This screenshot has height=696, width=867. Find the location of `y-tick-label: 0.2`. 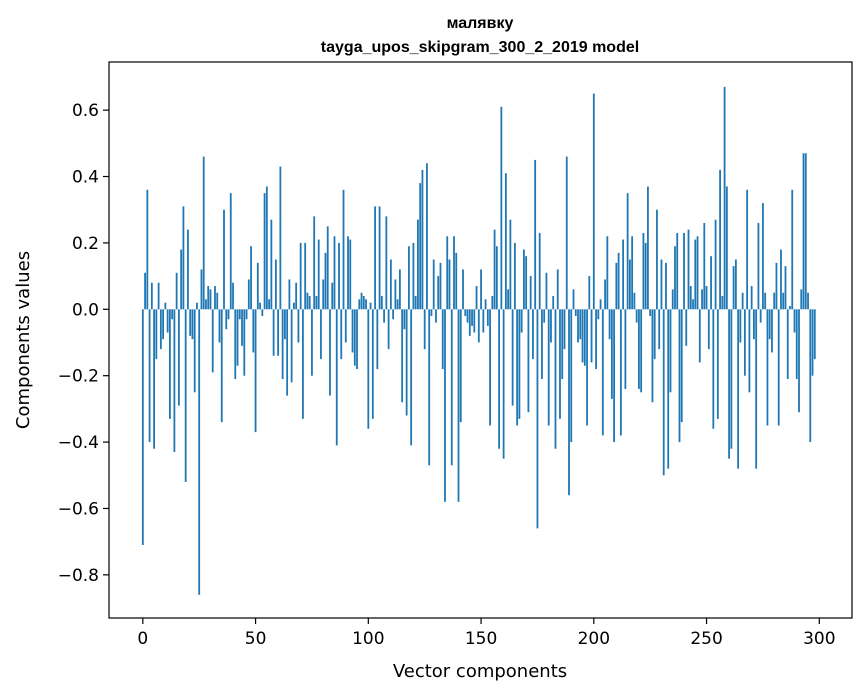

y-tick-label: 0.2 is located at coordinates (85, 244).